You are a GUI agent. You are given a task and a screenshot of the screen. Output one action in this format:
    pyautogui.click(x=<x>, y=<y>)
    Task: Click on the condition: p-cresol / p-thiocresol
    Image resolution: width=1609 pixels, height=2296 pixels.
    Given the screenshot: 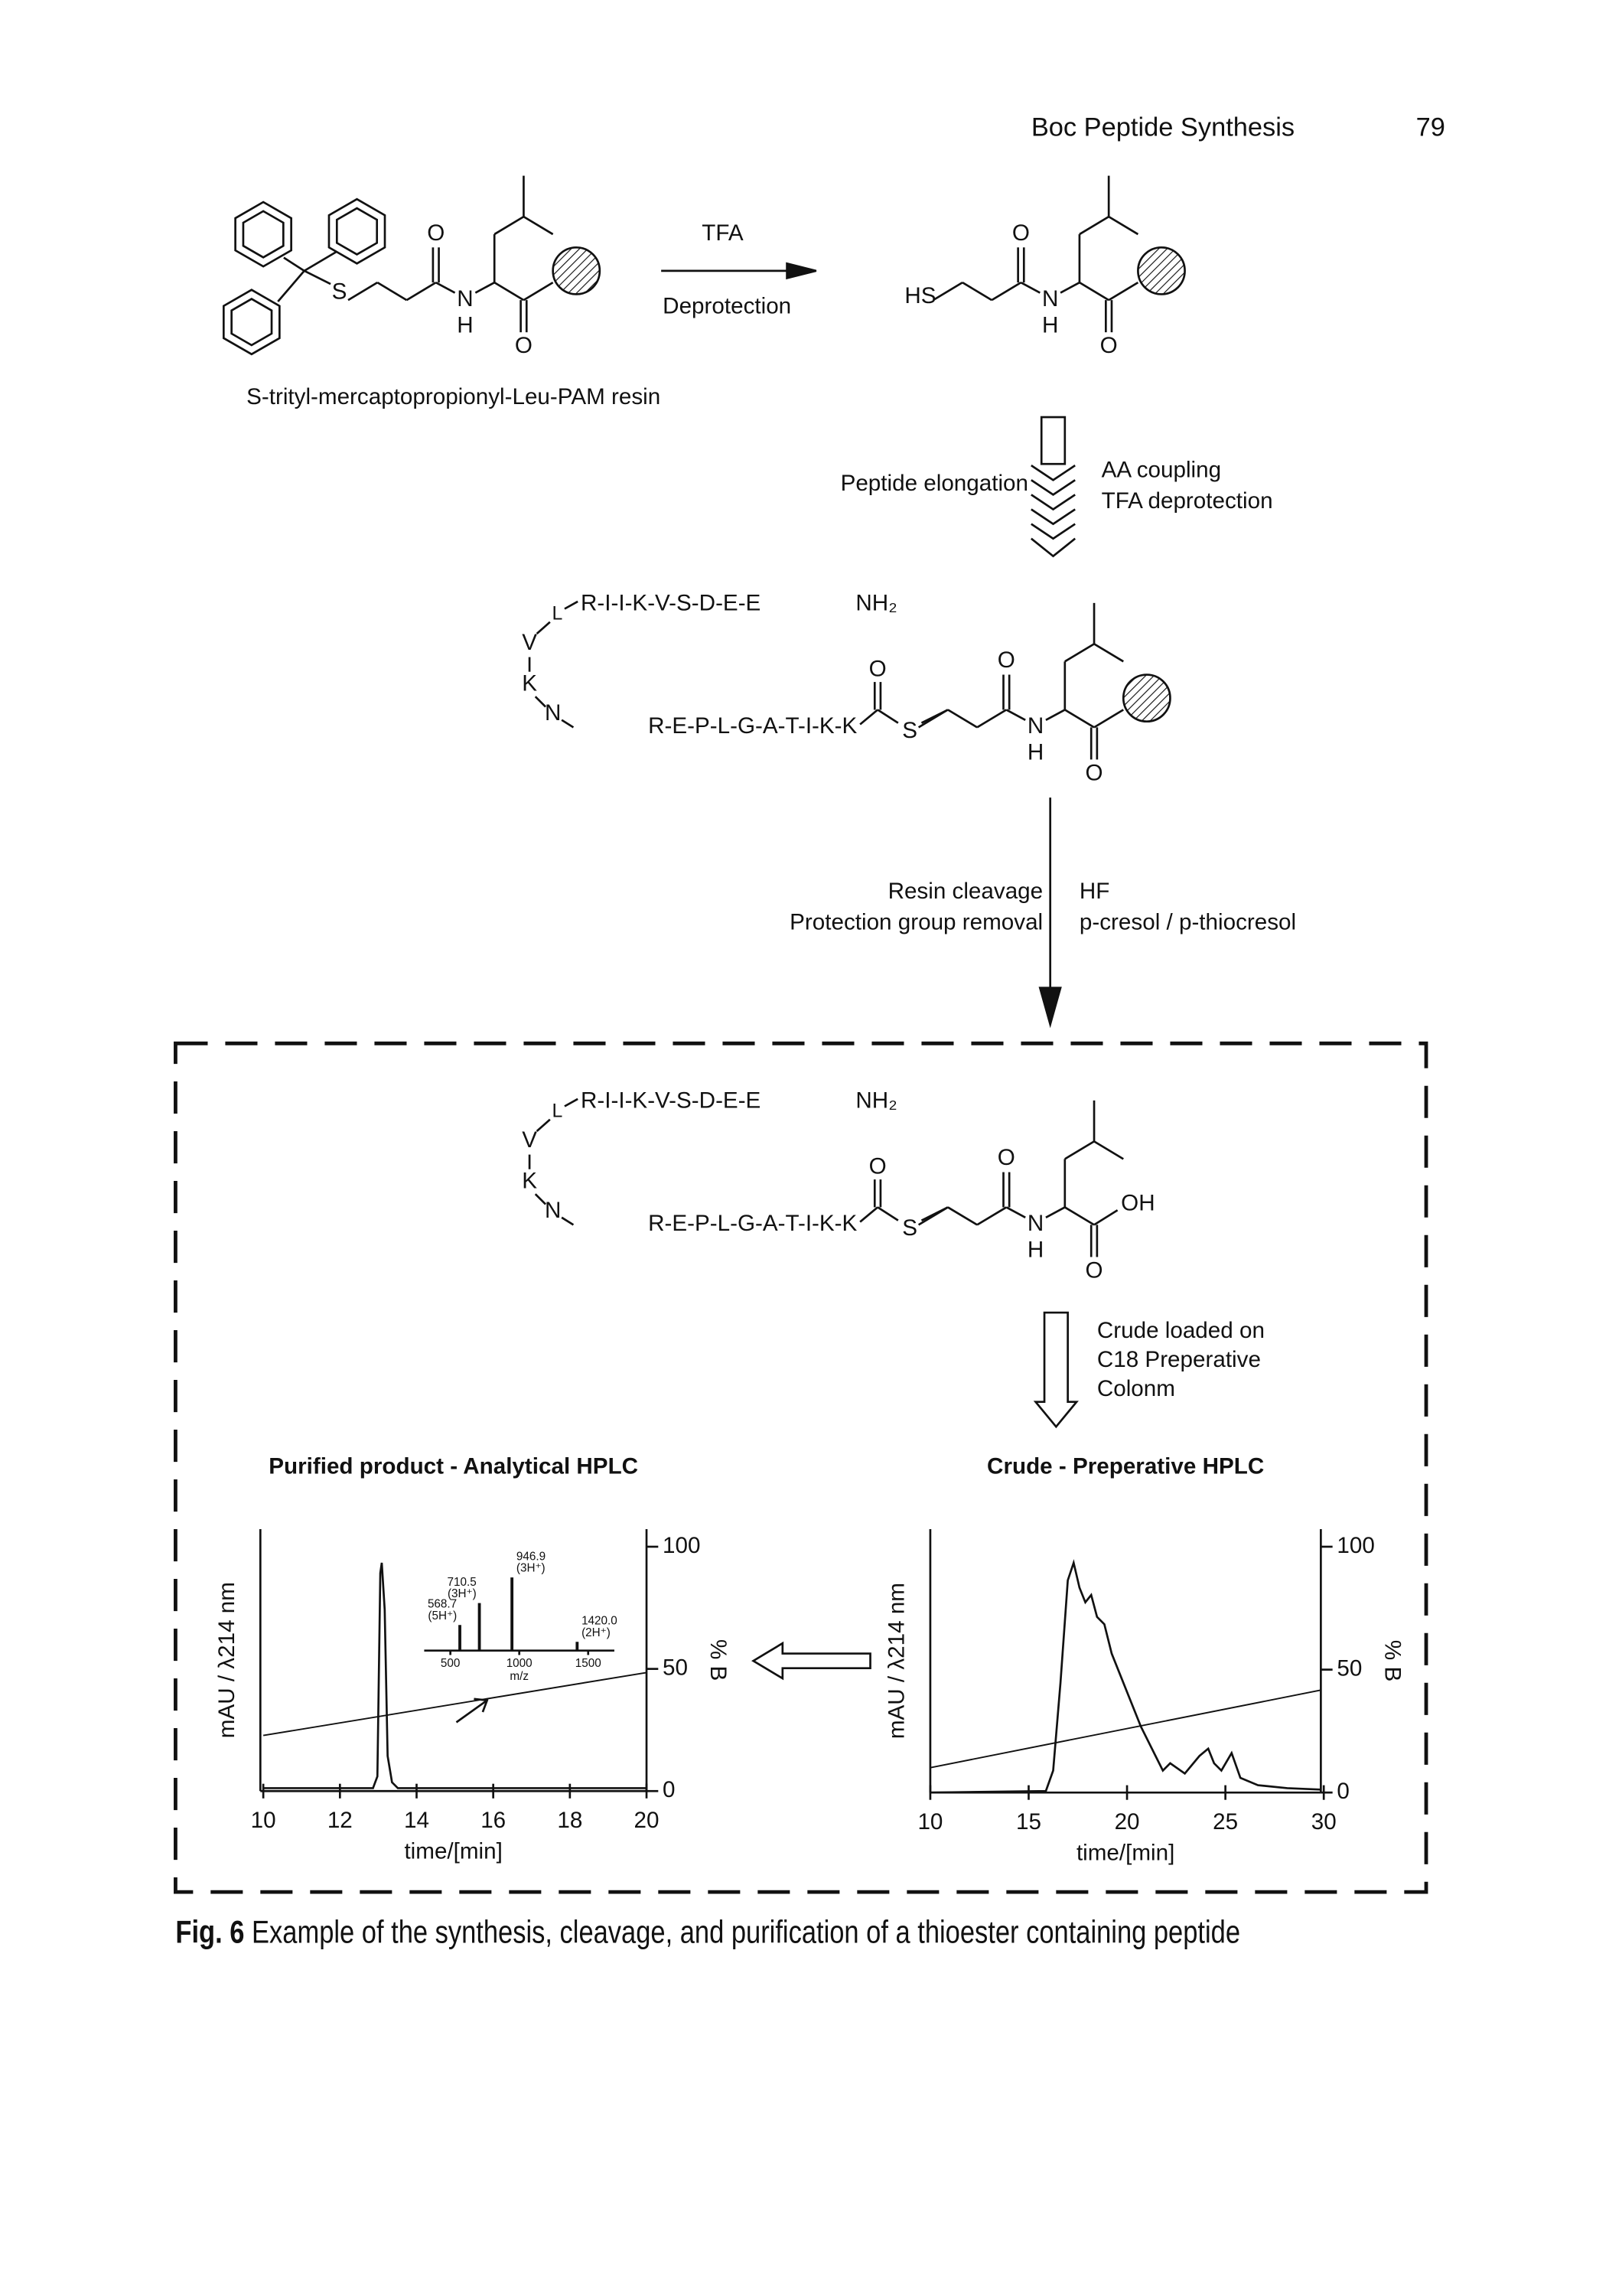 What is the action you would take?
    pyautogui.click(x=1188, y=921)
    